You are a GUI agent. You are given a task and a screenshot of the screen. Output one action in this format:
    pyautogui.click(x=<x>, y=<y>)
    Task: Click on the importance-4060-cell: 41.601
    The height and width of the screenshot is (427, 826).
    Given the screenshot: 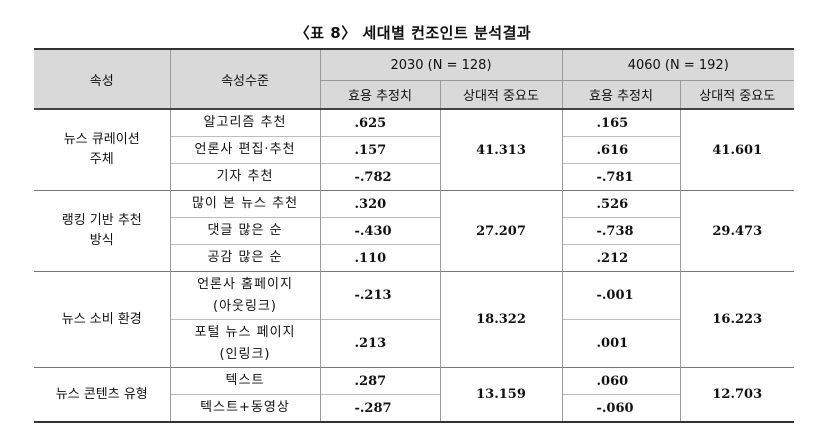 What is the action you would take?
    pyautogui.click(x=736, y=149)
    